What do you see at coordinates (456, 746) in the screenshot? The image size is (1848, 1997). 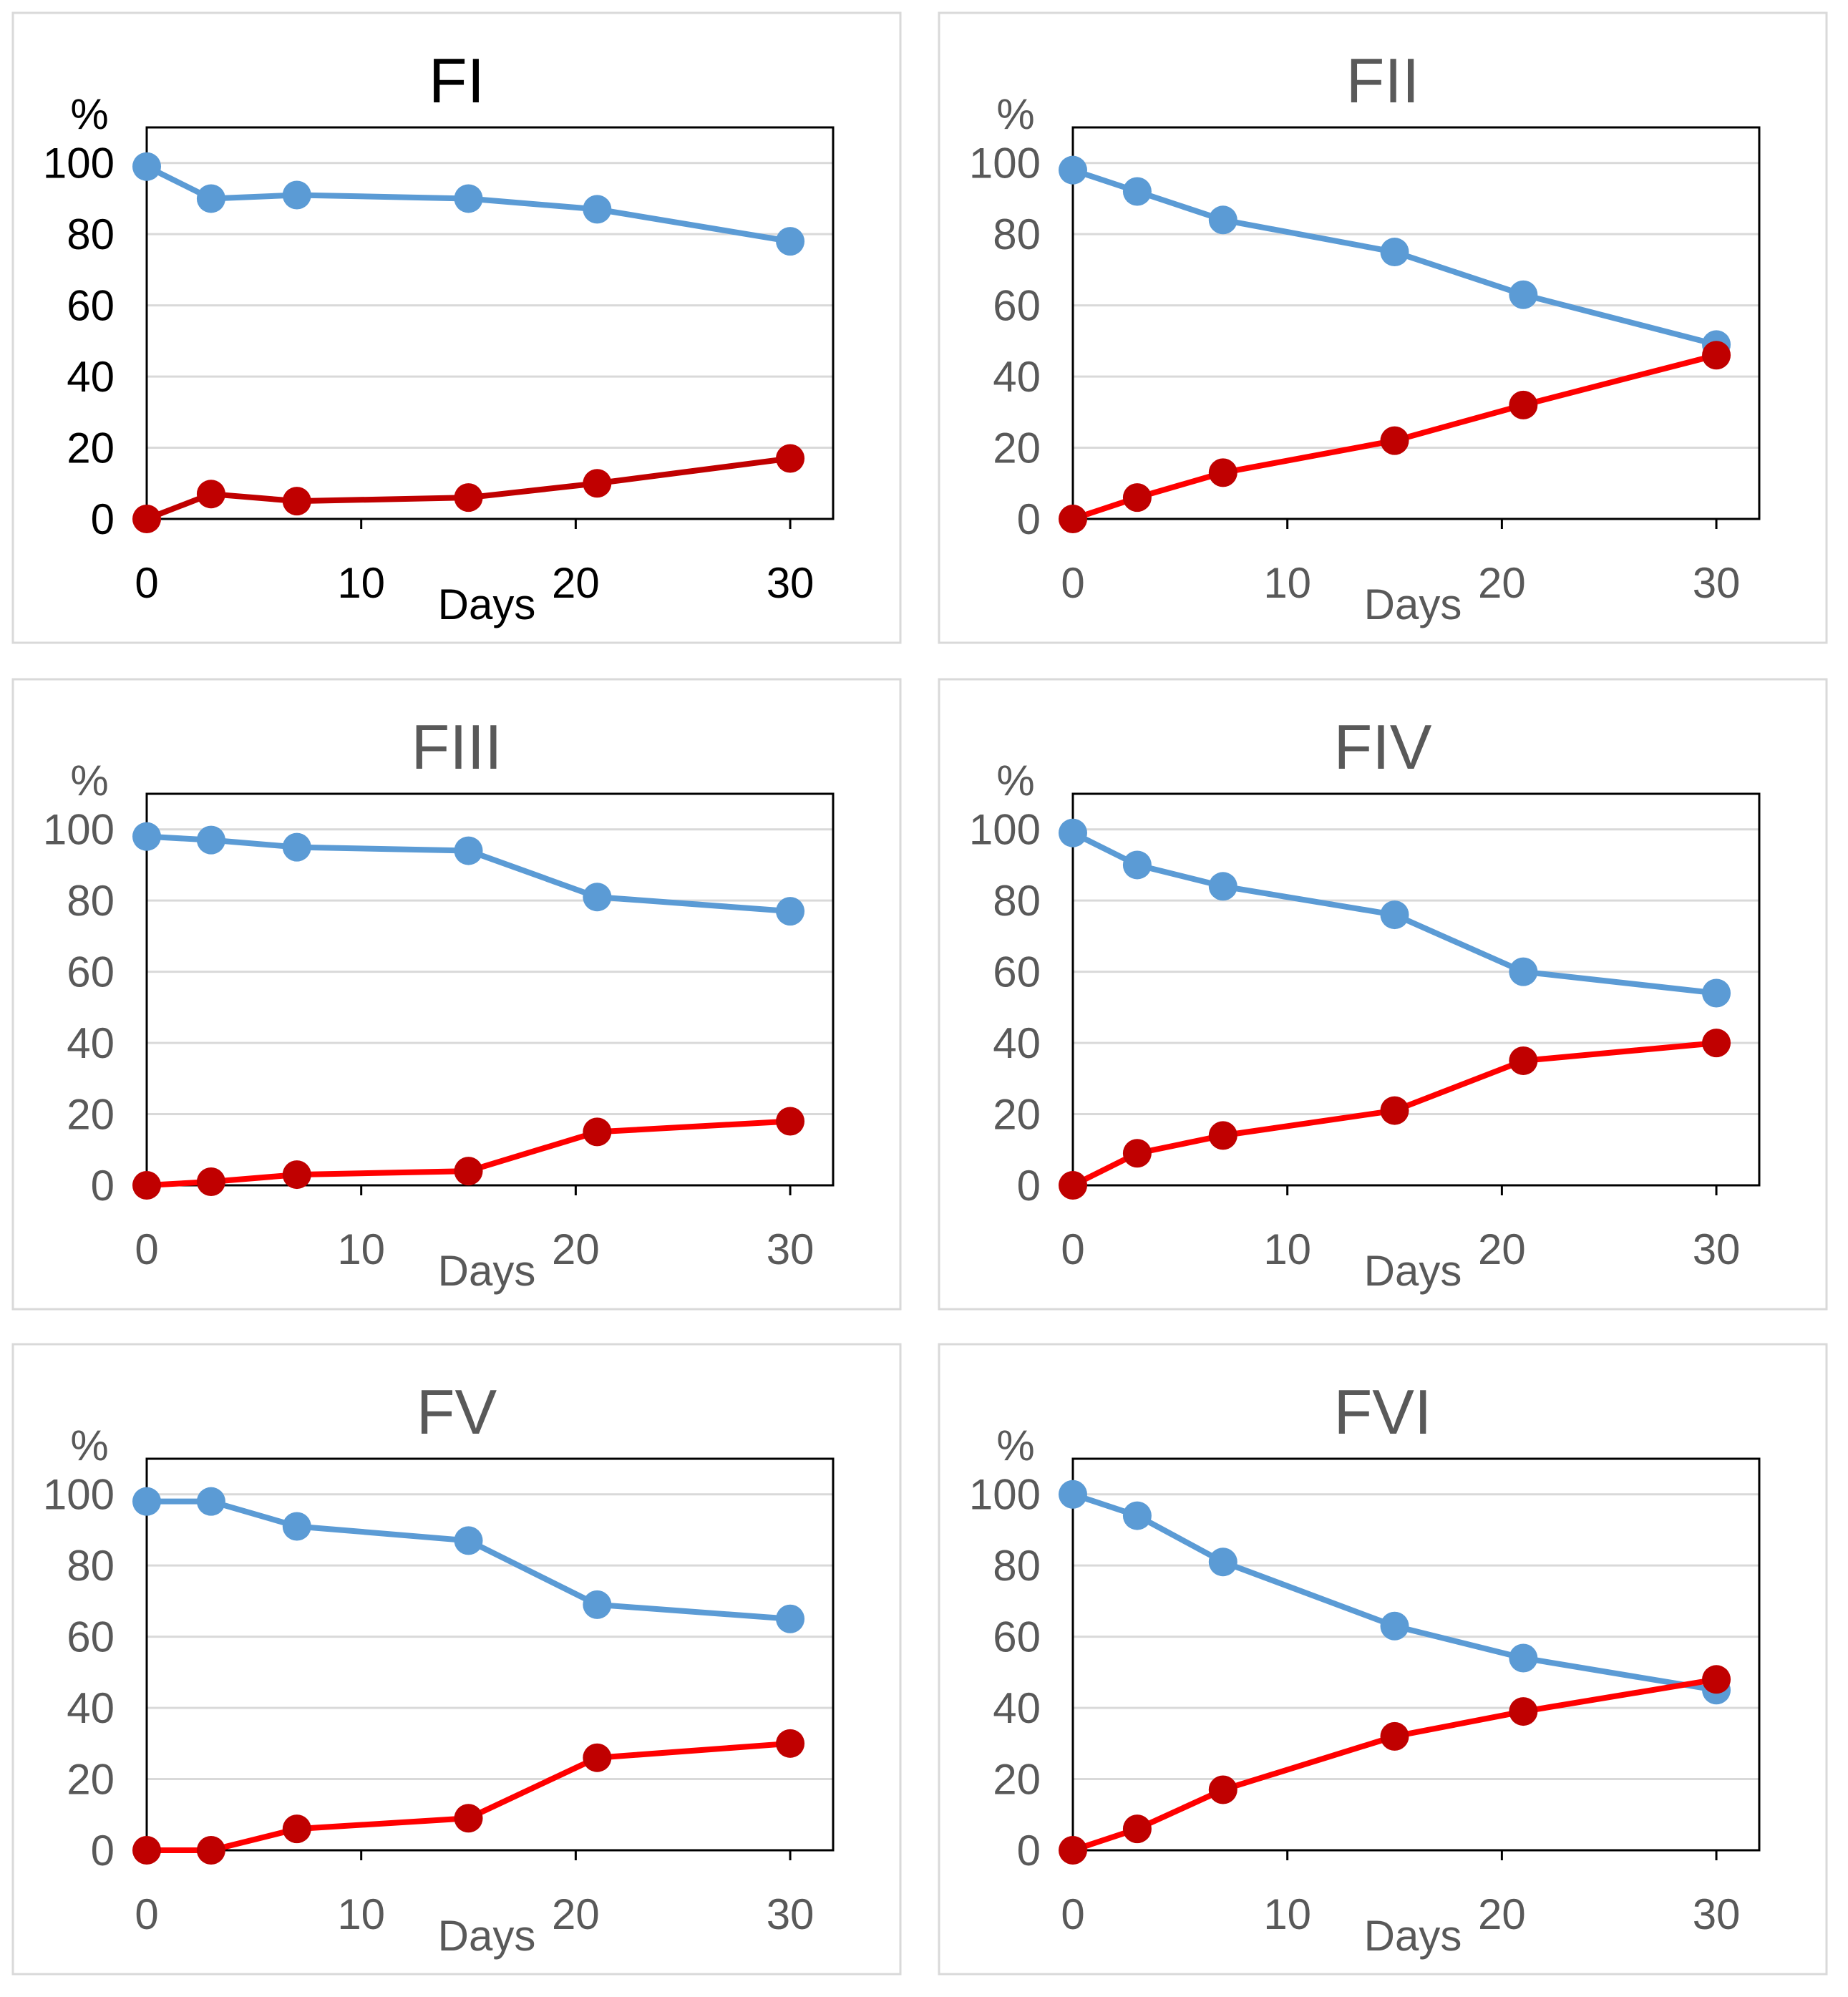 I see `chart-title: FIII` at bounding box center [456, 746].